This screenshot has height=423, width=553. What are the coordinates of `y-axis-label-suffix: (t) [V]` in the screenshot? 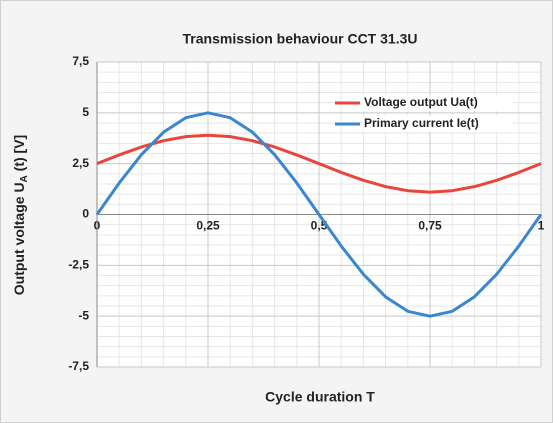 It's located at (19, 155).